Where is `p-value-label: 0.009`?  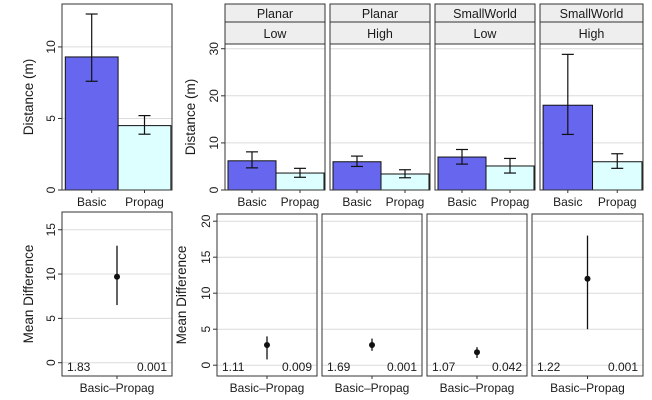
p-value-label: 0.009 is located at coordinates (297, 367).